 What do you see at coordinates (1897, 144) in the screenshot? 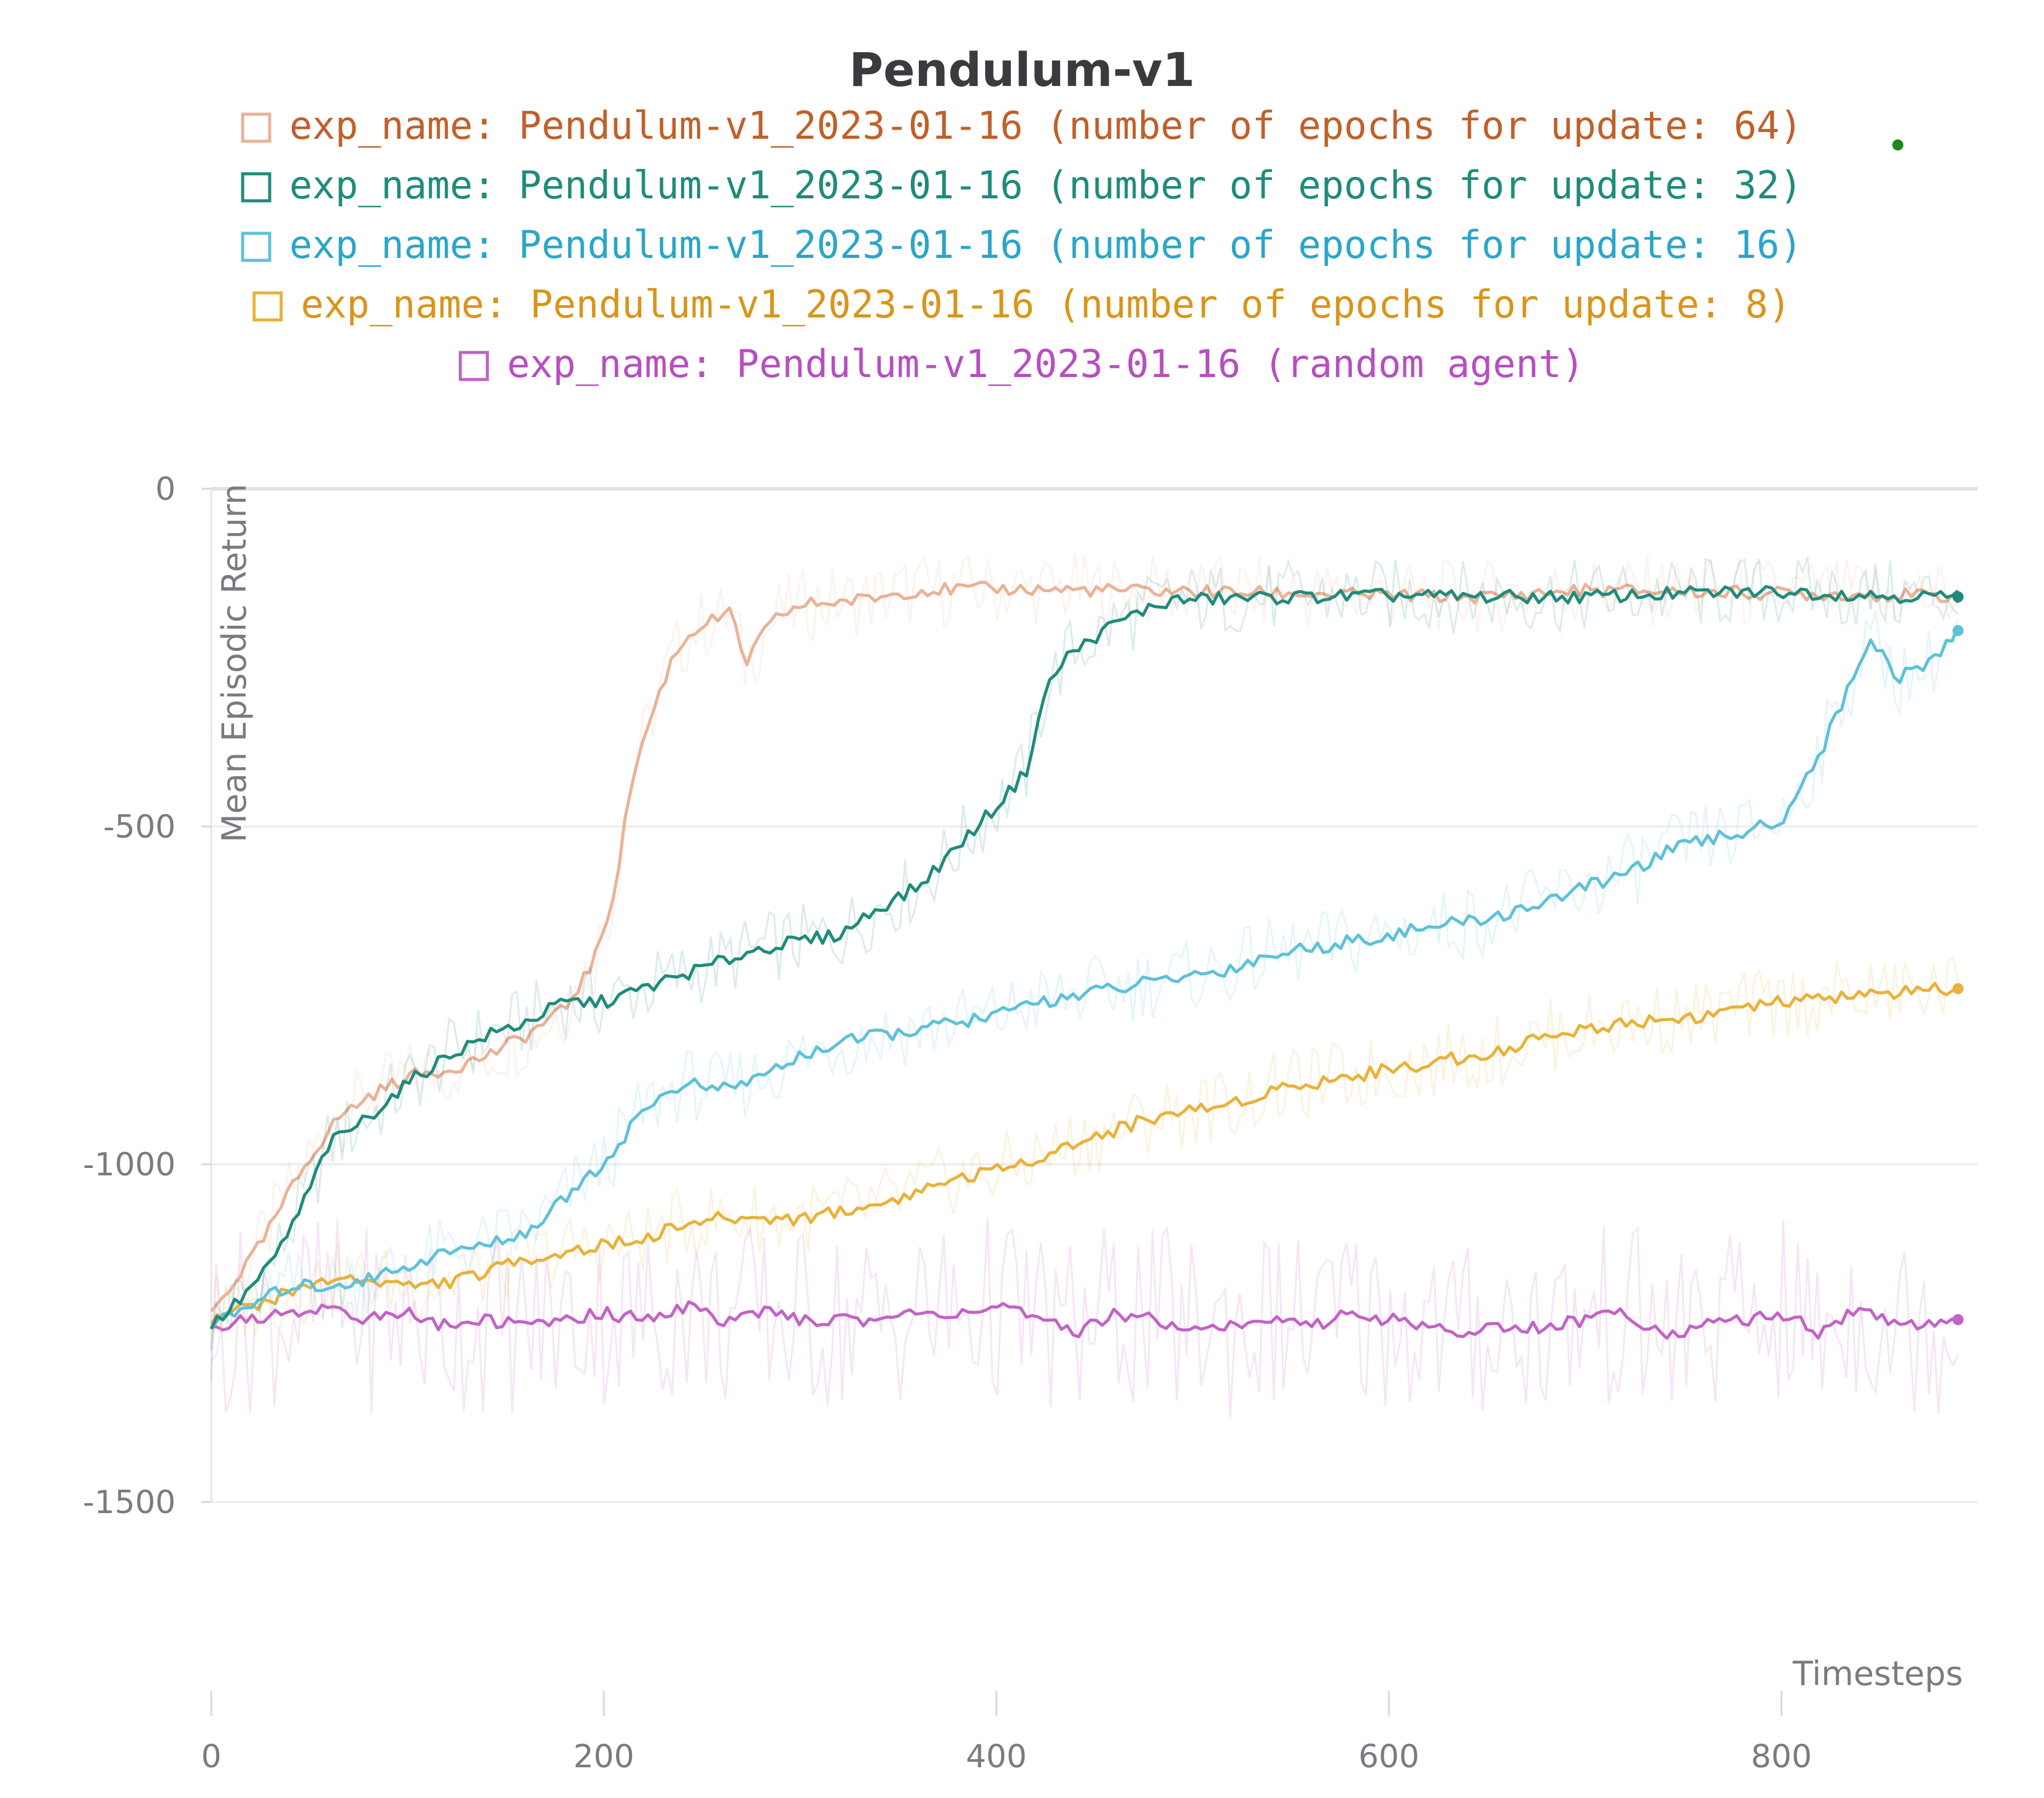
I see `legend-status-dot` at bounding box center [1897, 144].